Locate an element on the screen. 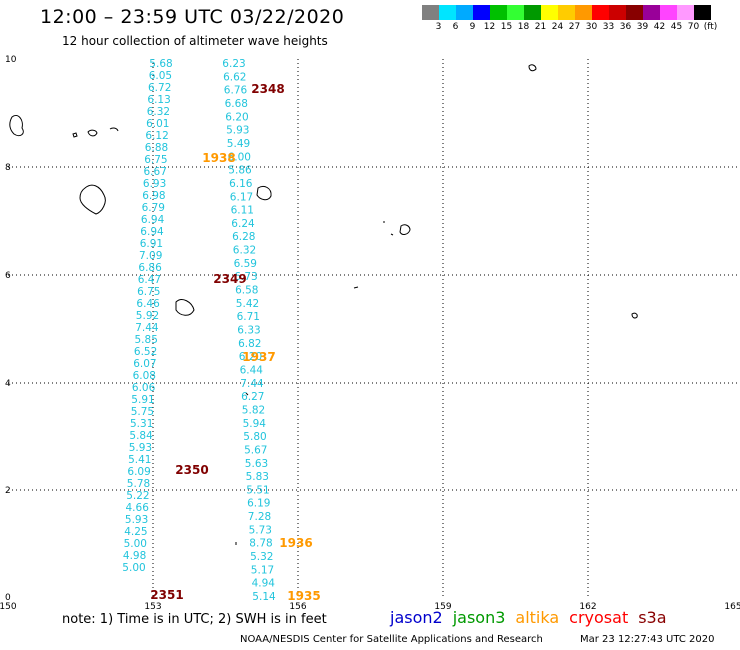 This screenshot has width=740, height=650. pass-time-label: 1938 is located at coordinates (218, 158).